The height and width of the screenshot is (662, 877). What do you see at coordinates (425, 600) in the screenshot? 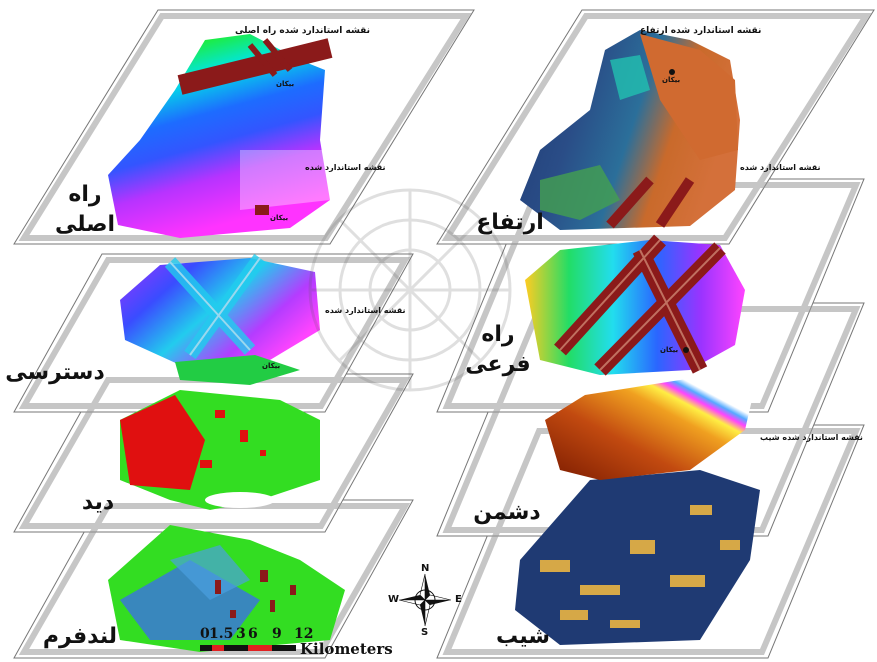
I see `compass-rose` at bounding box center [425, 600].